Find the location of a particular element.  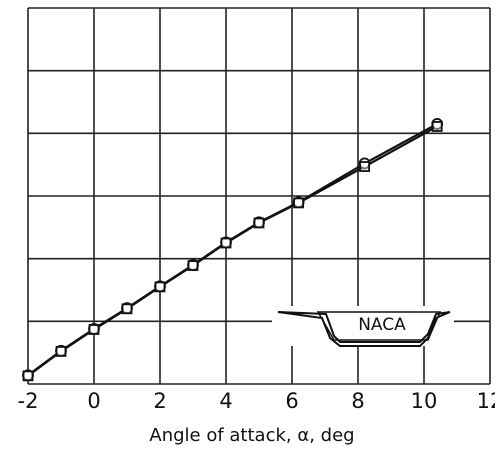

logo-text: NACA is located at coordinates (382, 325).